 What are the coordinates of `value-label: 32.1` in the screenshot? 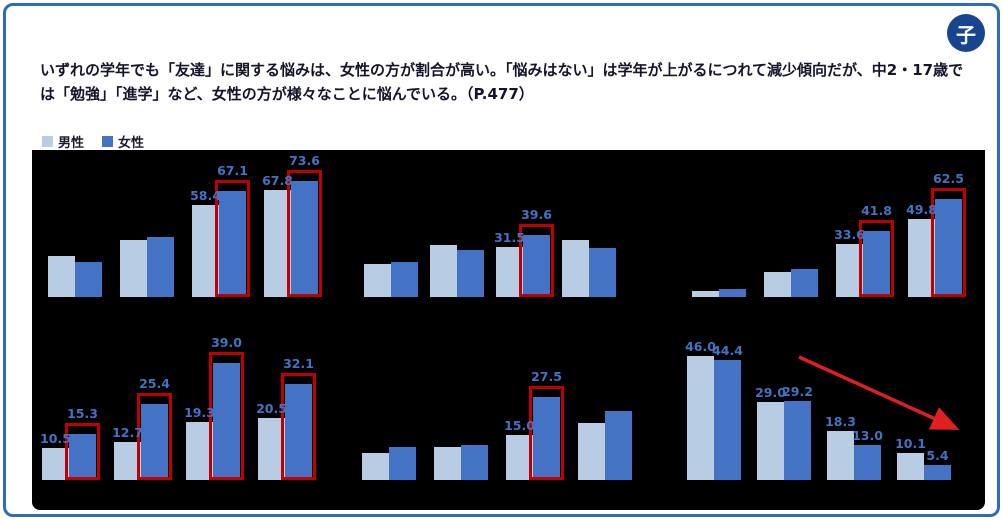 It's located at (298, 363).